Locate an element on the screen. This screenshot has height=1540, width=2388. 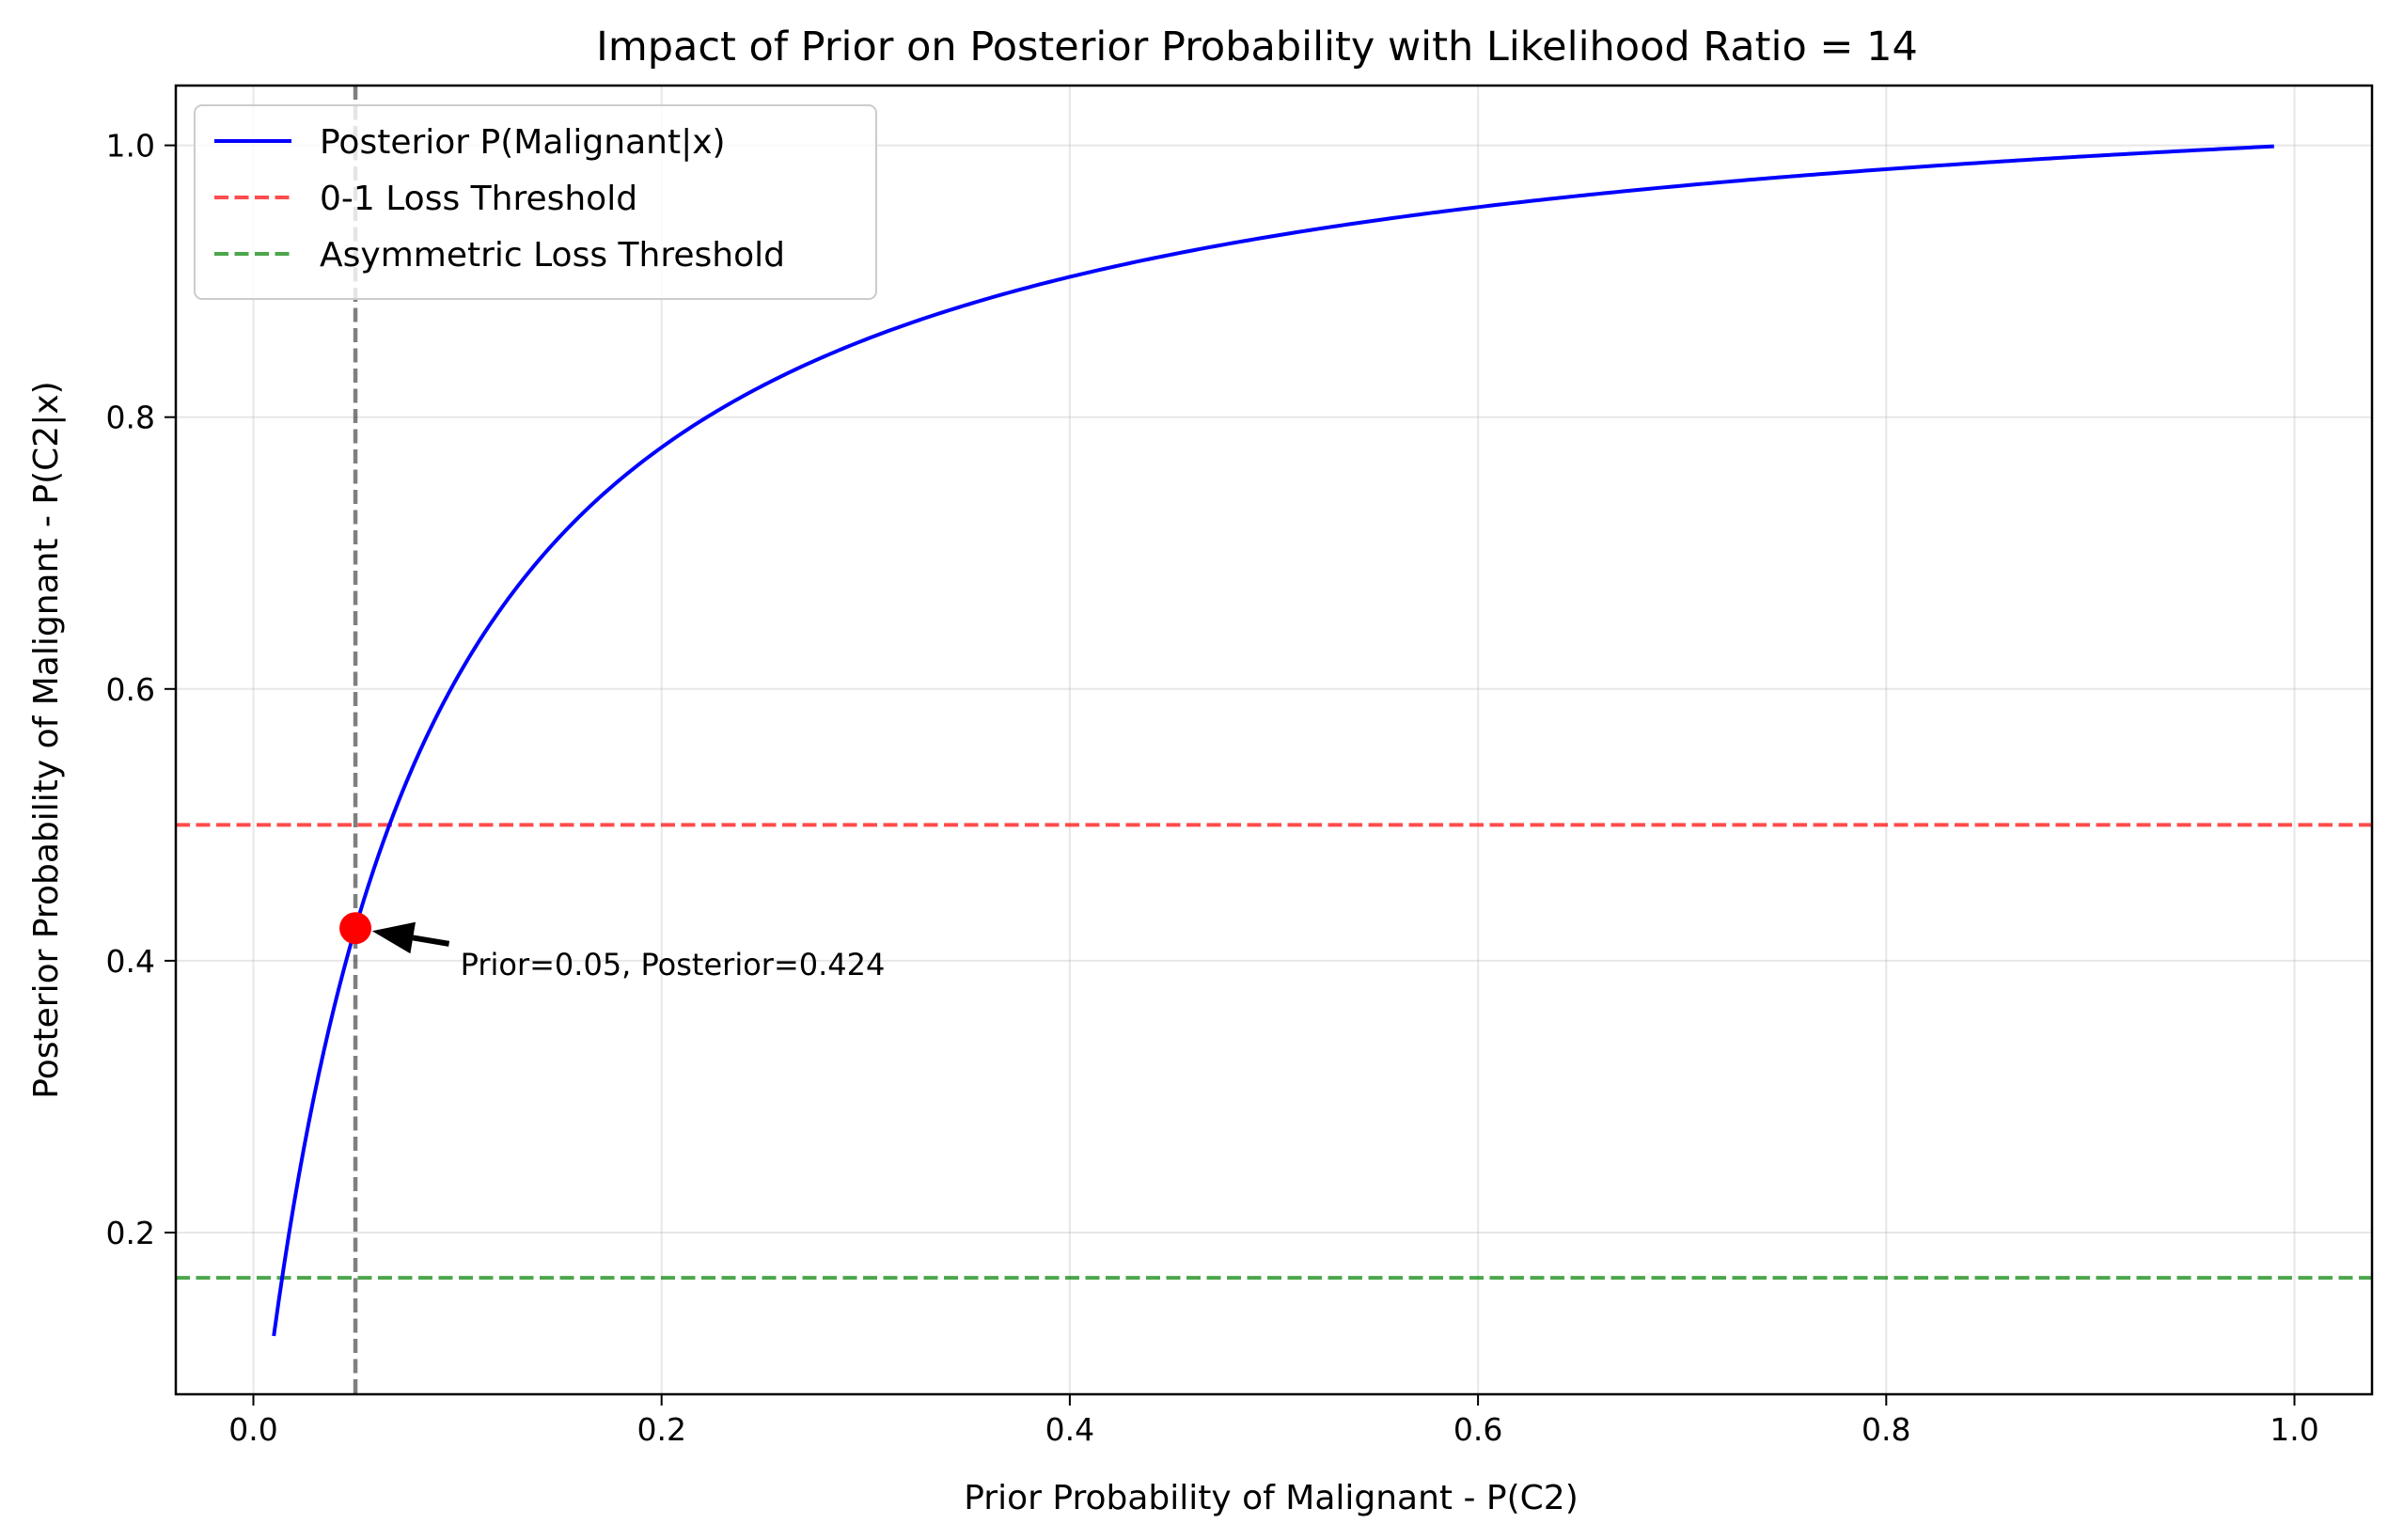
annotation-arrow-head is located at coordinates (393, 938).